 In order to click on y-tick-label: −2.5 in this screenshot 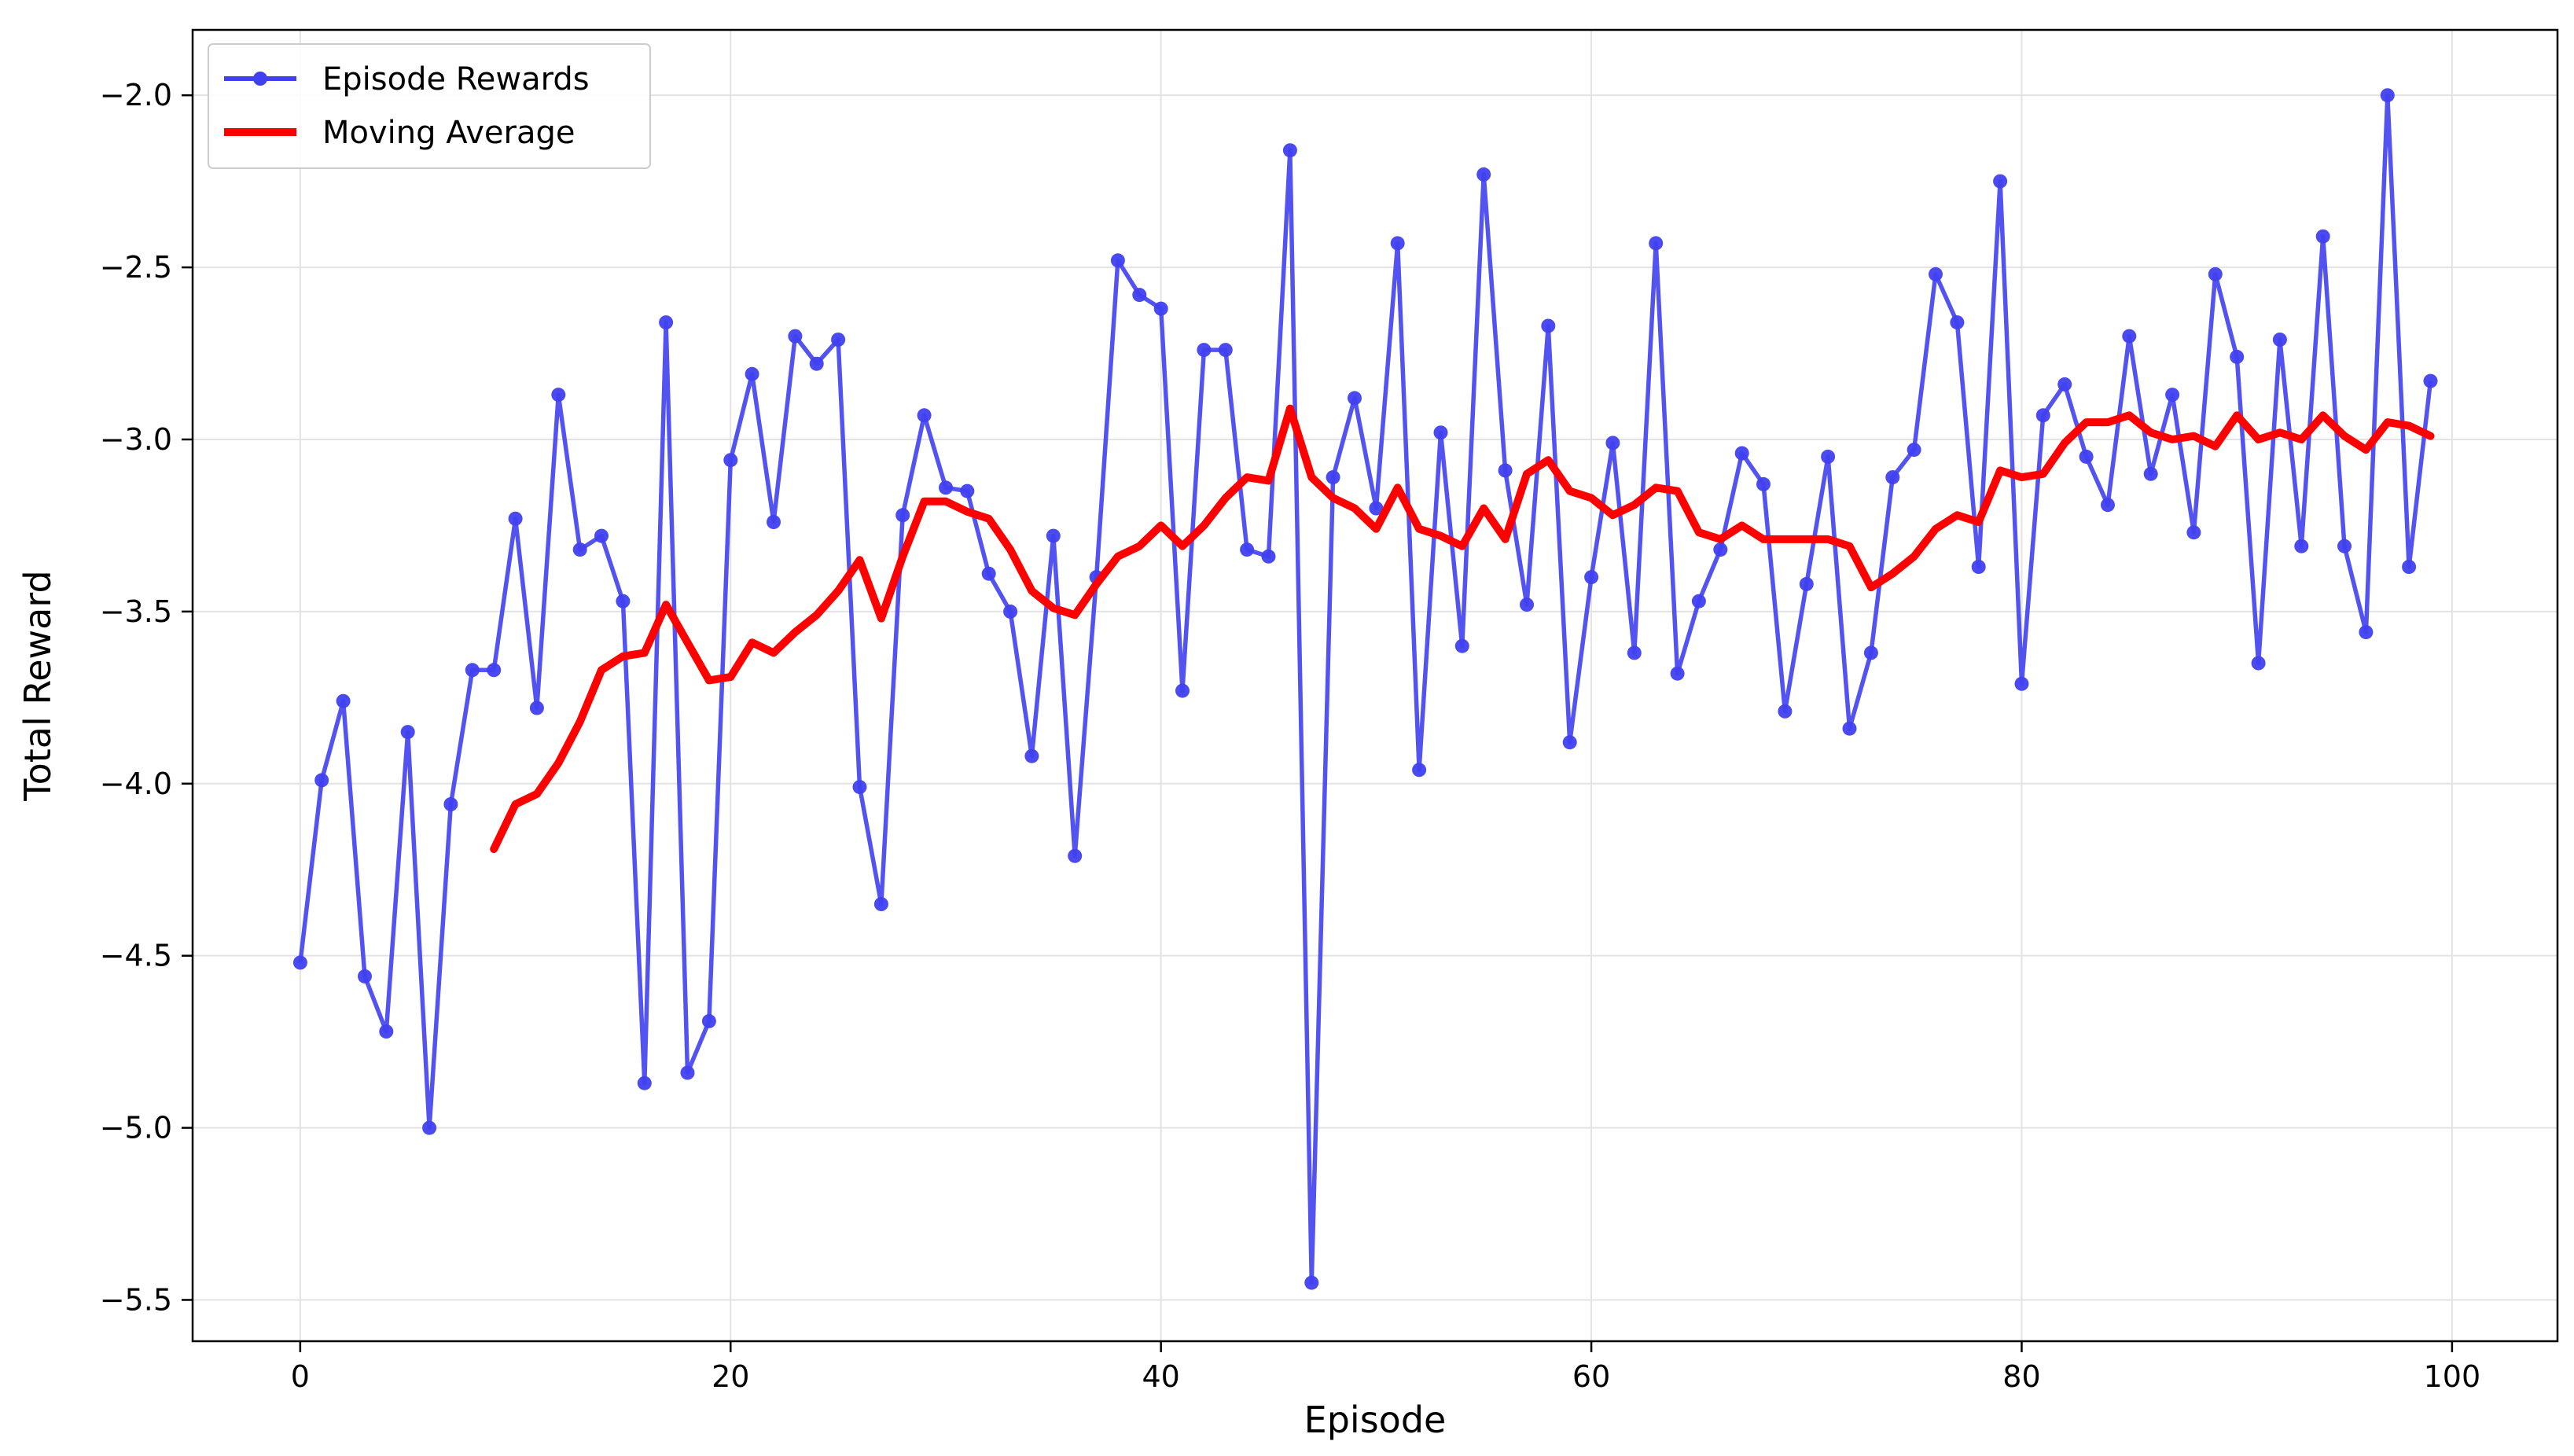, I will do `click(136, 267)`.